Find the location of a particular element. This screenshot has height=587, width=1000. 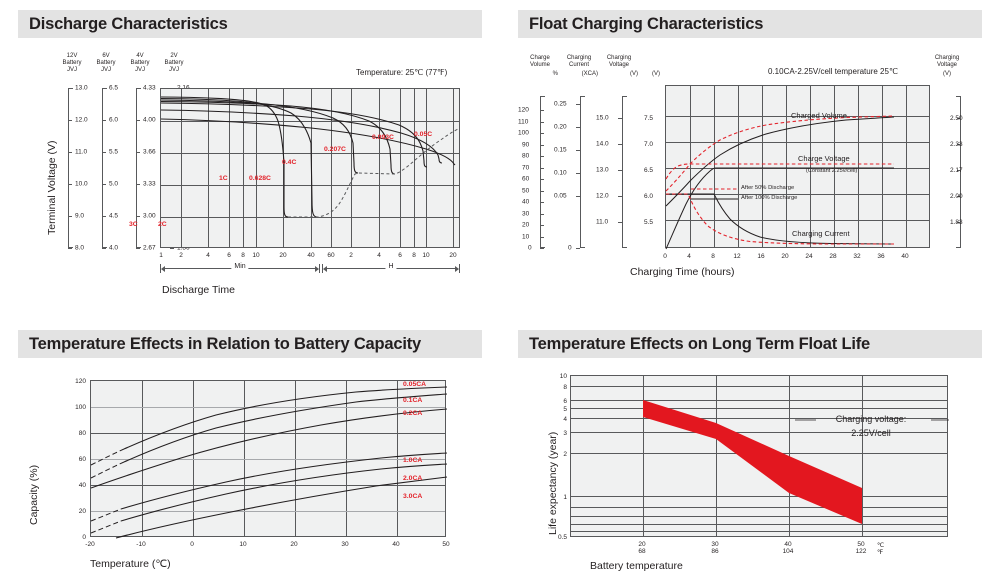

float-annotation-charging-current: Charging Current is located at coordinates (821, 233).